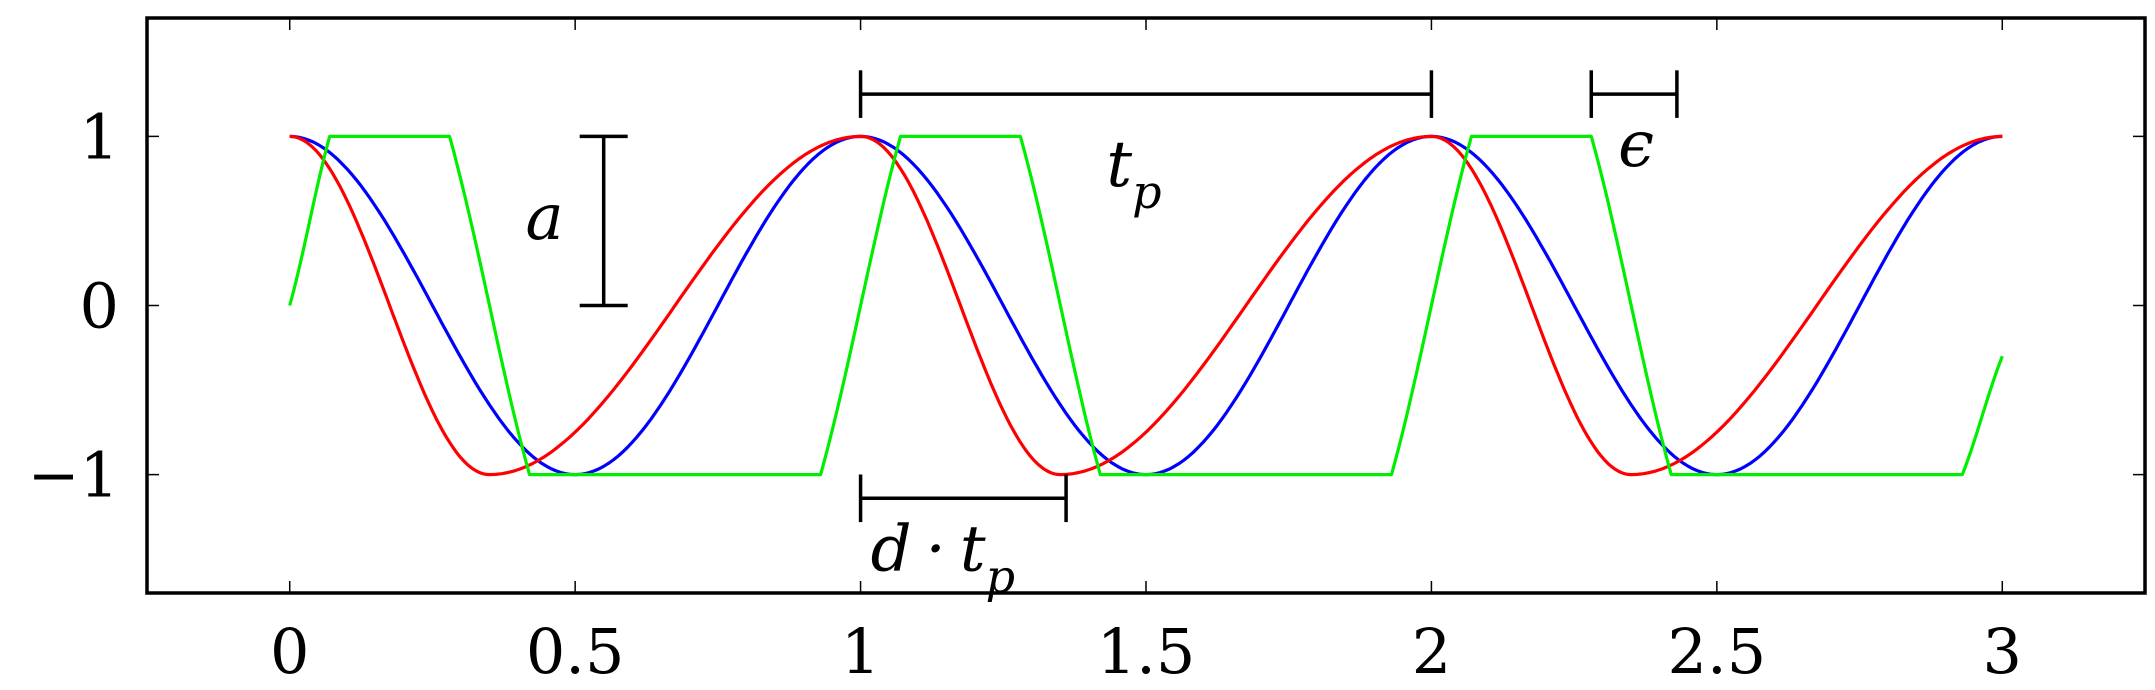 This screenshot has width=2155, height=690. I want to click on x-tick-label: 2.5, so click(1717, 651).